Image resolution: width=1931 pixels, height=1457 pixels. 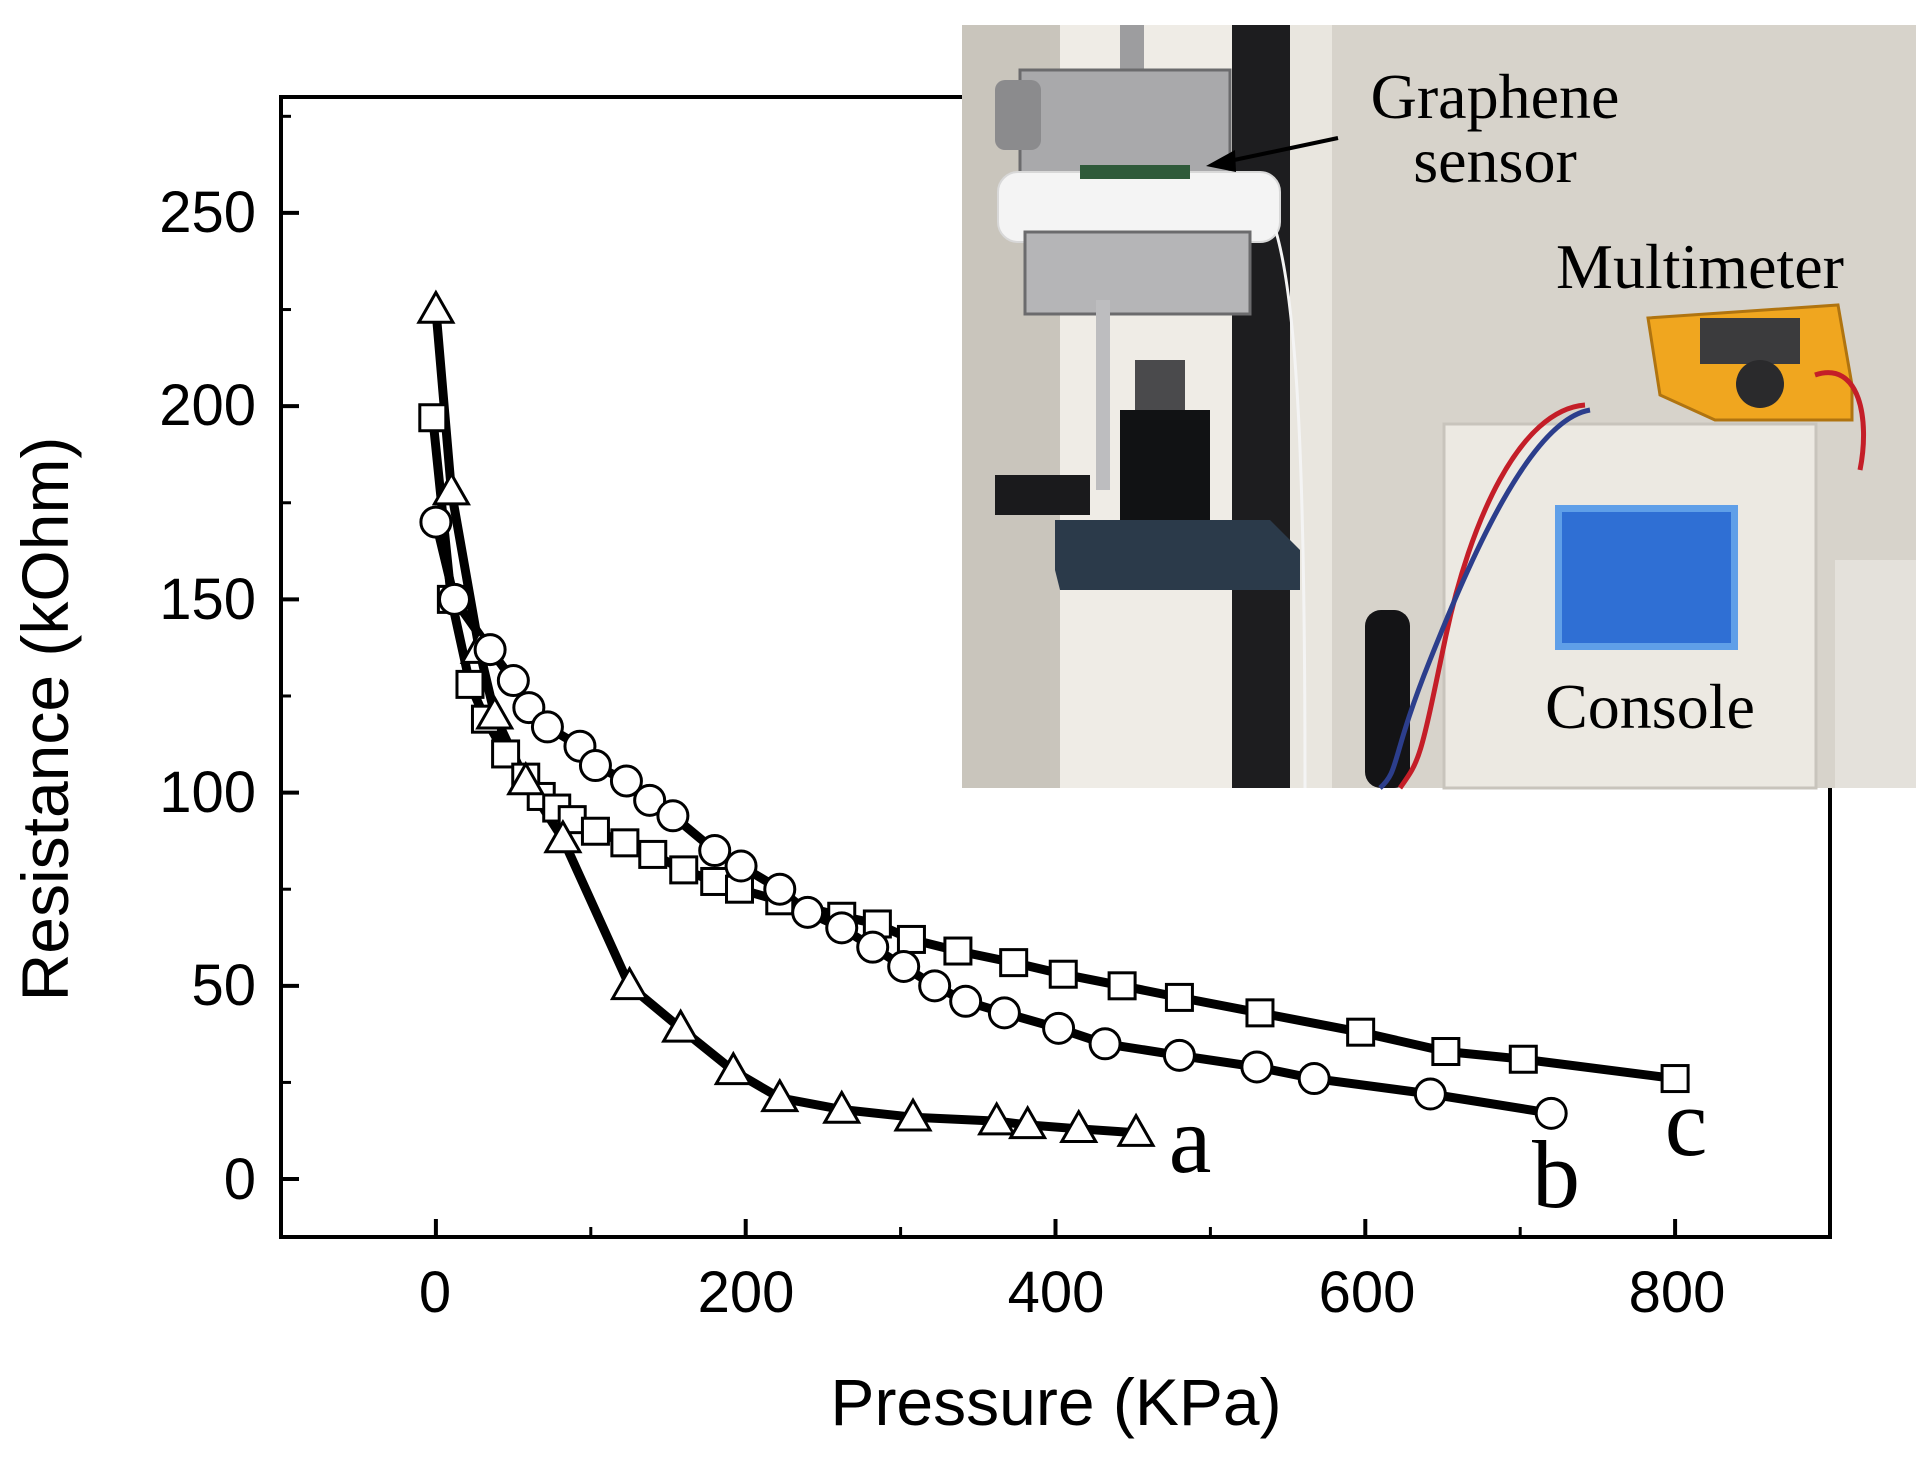 I want to click on series-label-b: b, so click(x=1556, y=1174).